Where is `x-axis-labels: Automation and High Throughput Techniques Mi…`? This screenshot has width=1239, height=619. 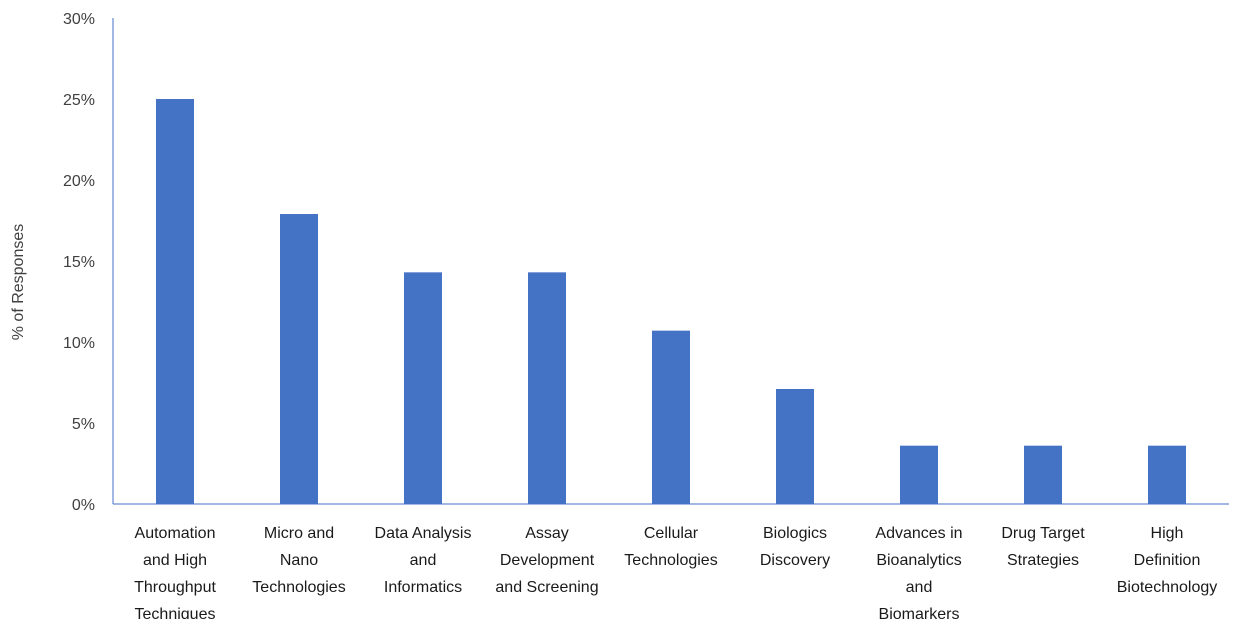
x-axis-labels: Automation and High Throughput Techniques Mi… is located at coordinates (675, 572).